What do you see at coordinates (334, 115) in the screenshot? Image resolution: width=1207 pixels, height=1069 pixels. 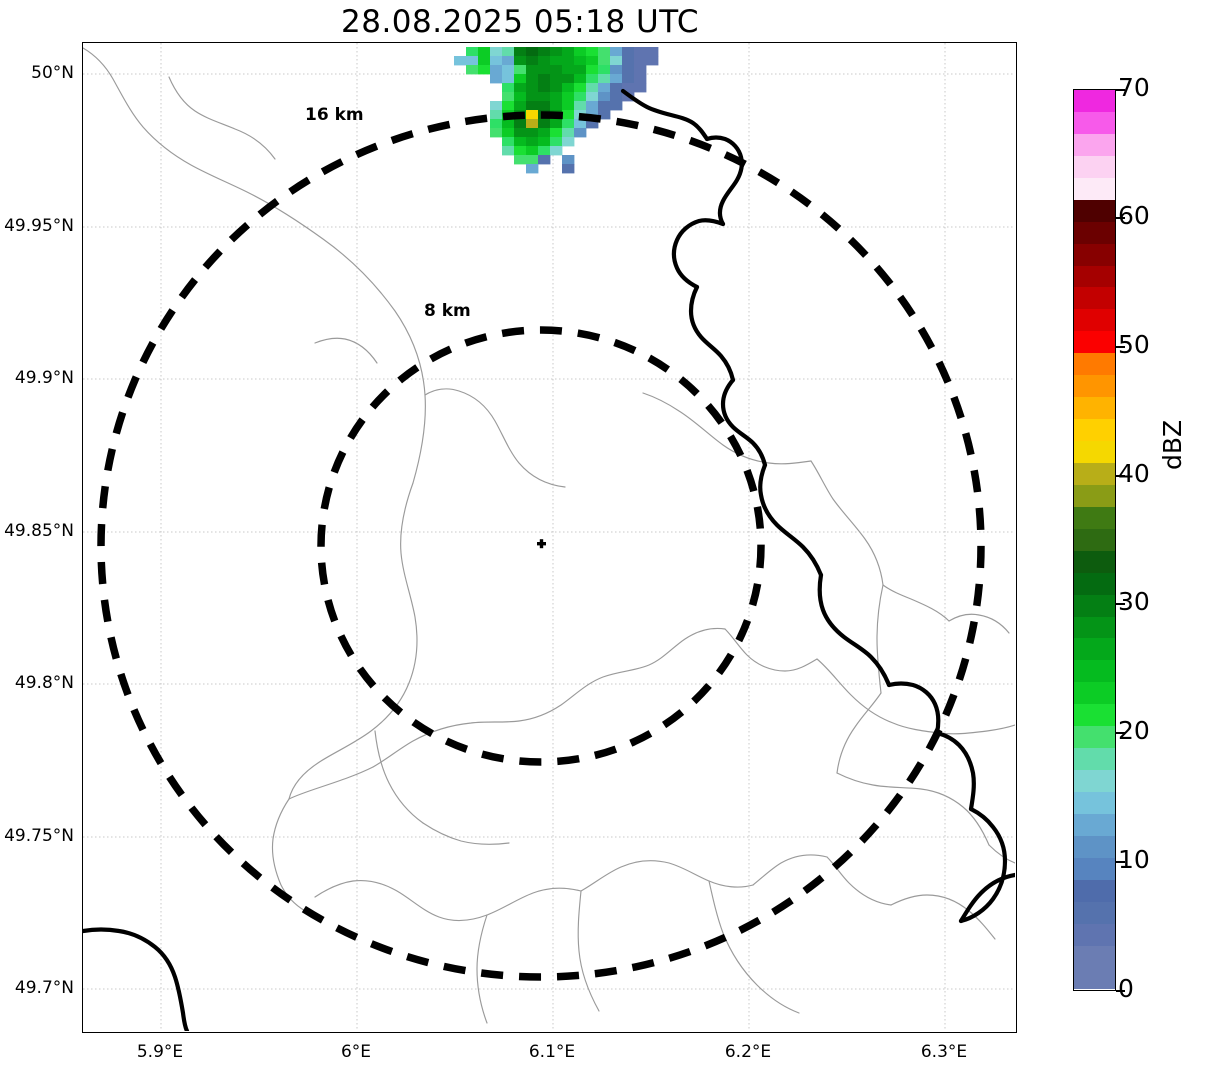 I see `range-ring-label-16km: 16 km` at bounding box center [334, 115].